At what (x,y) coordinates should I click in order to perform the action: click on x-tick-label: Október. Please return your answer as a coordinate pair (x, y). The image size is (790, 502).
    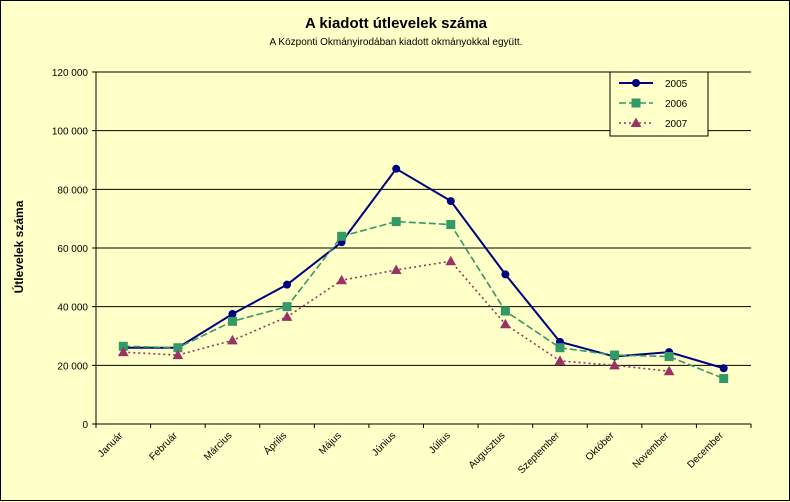
    Looking at the image, I should click on (600, 446).